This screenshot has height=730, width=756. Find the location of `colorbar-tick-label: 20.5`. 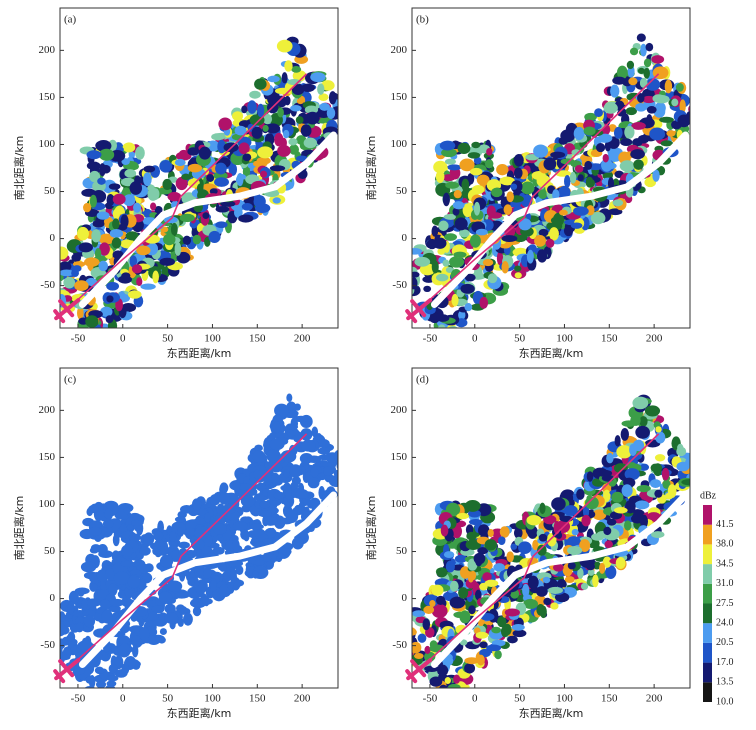

colorbar-tick-label: 20.5 is located at coordinates (725, 642).